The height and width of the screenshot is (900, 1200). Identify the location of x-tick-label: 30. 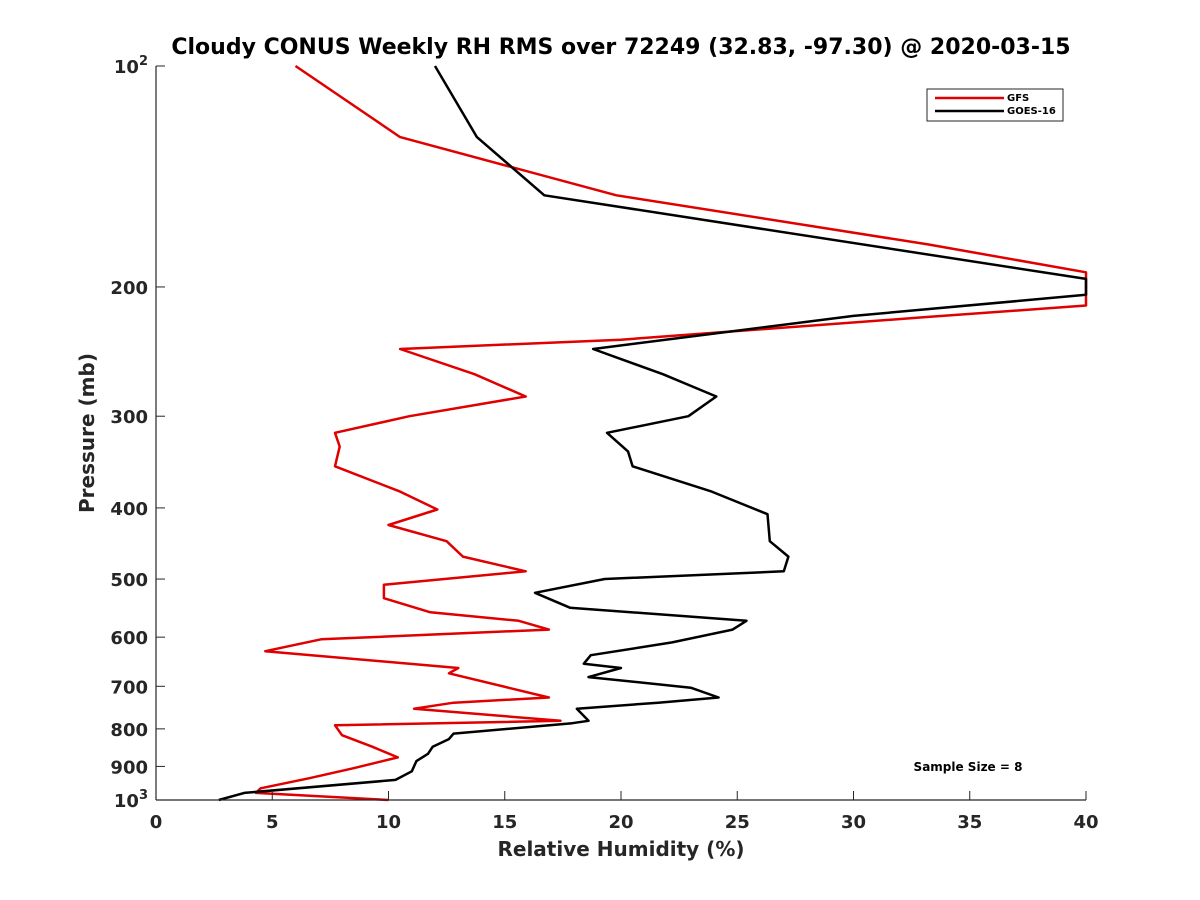
(853, 822).